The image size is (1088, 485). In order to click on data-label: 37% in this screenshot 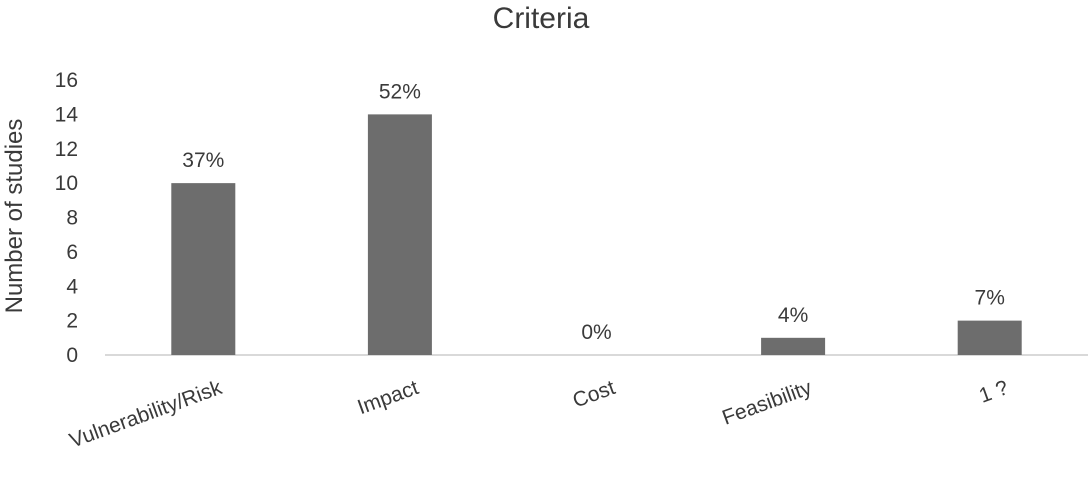, I will do `click(203, 160)`.